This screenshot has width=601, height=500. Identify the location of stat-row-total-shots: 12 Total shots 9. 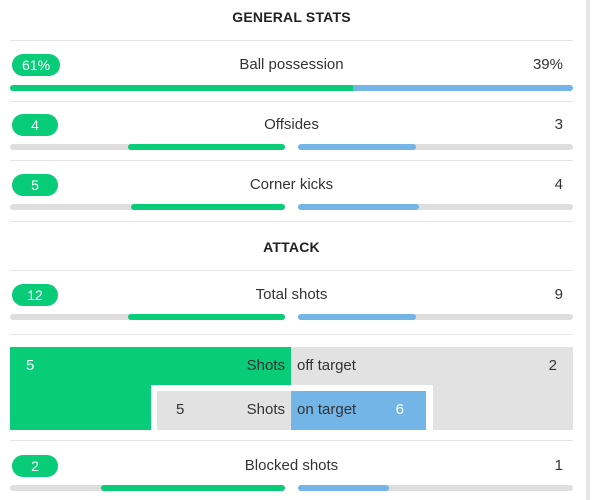
(291, 304).